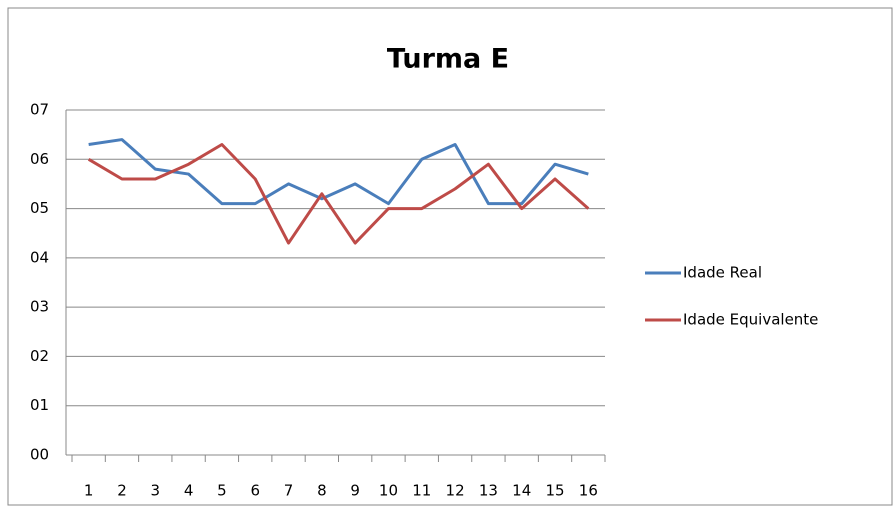 The height and width of the screenshot is (506, 893). Describe the element at coordinates (722, 273) in the screenshot. I see `legend-label: Idade Real` at that location.